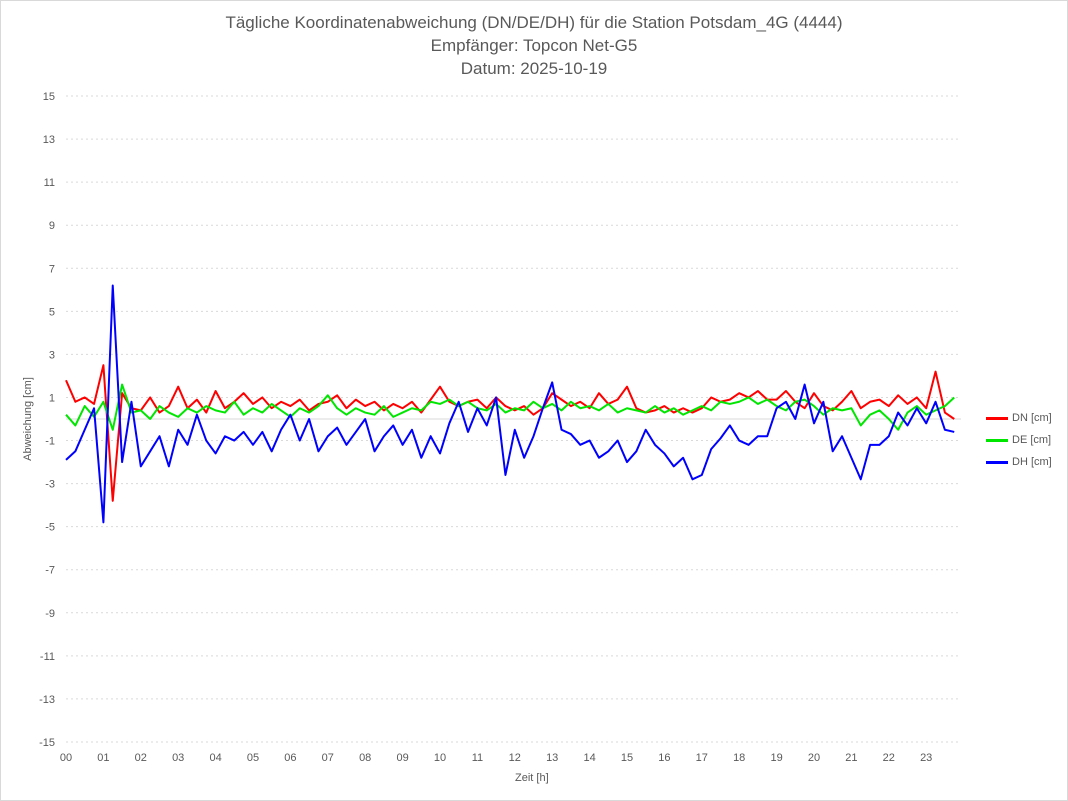 This screenshot has width=1068, height=801. I want to click on legend-item: DH [cm], so click(1019, 462).